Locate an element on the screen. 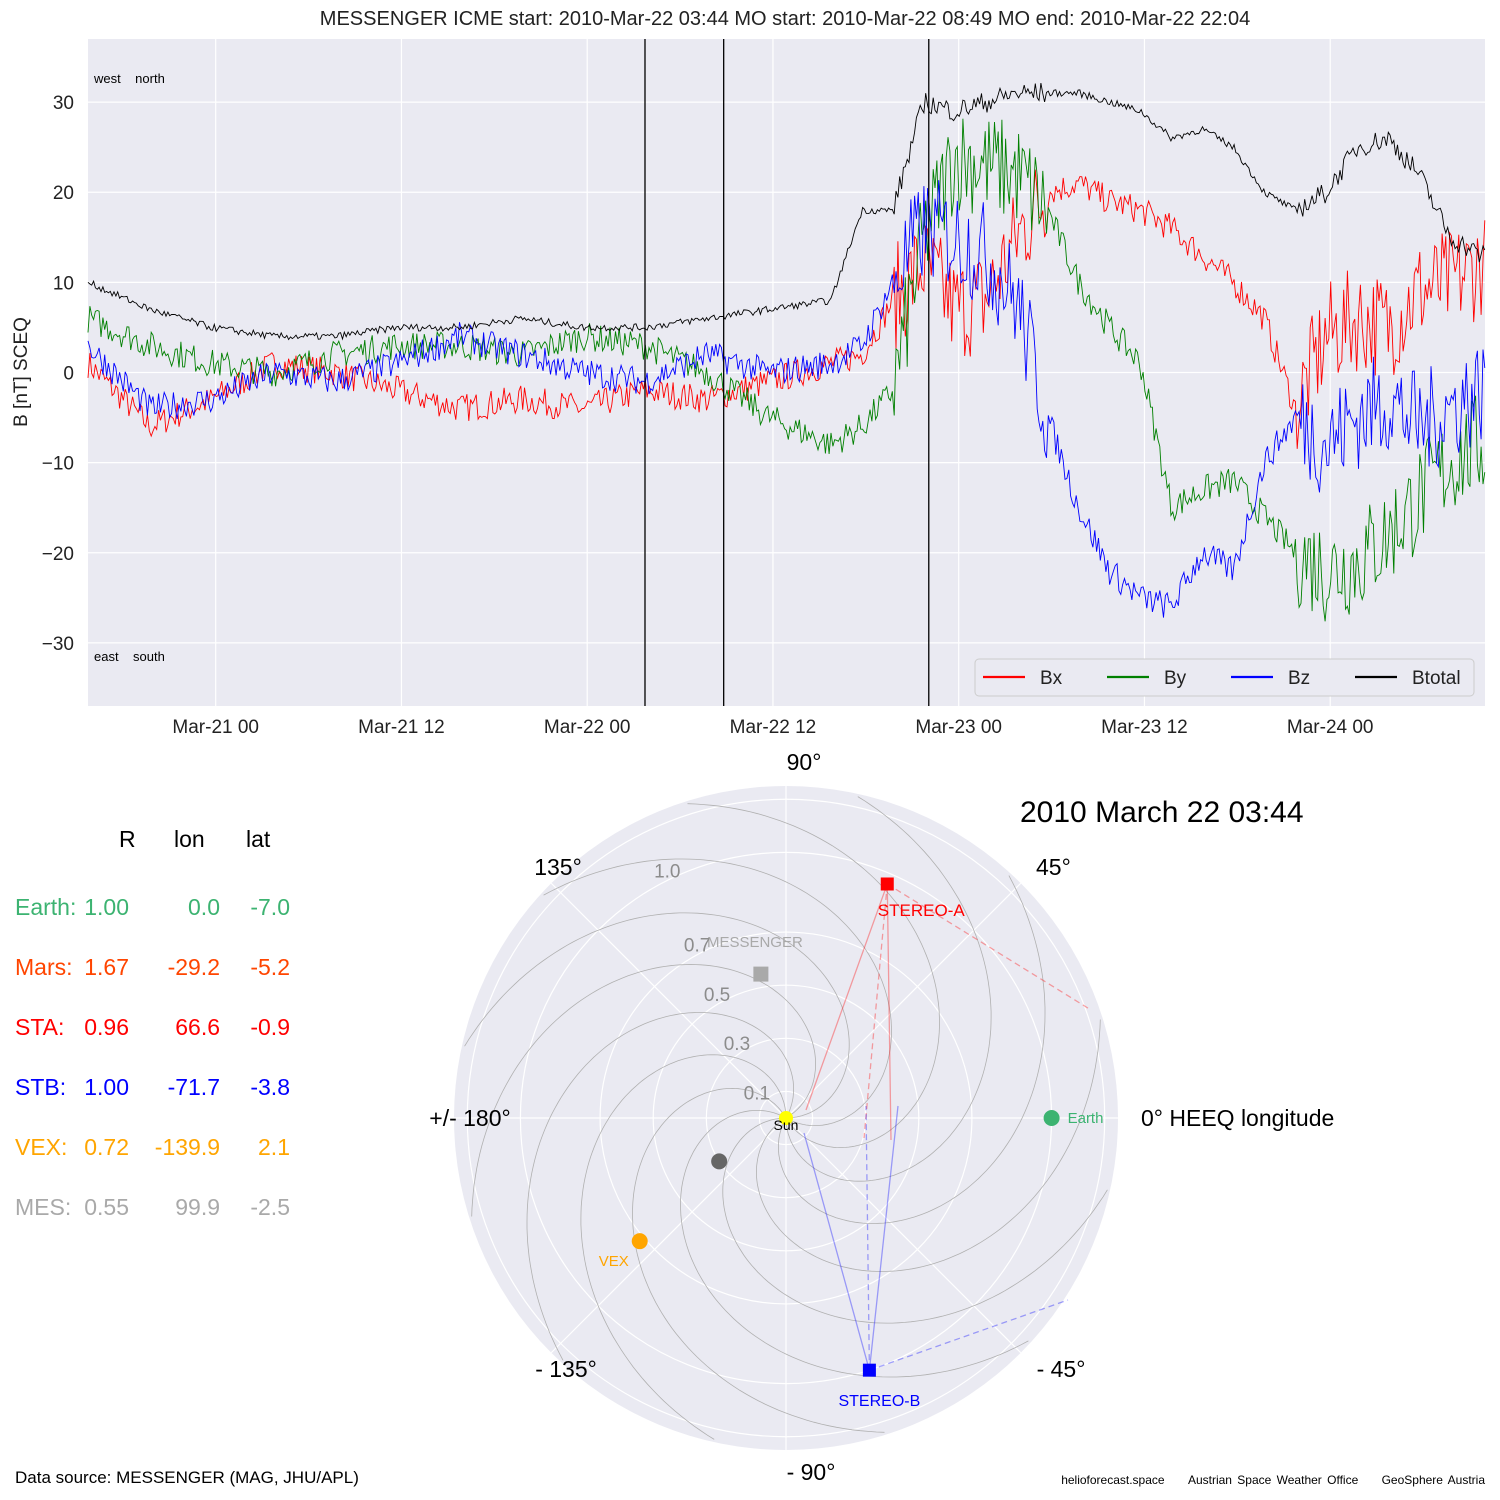 Image resolution: width=1500 pixels, height=1500 pixels. x-tick-label: Mar-22 00 is located at coordinates (587, 727).